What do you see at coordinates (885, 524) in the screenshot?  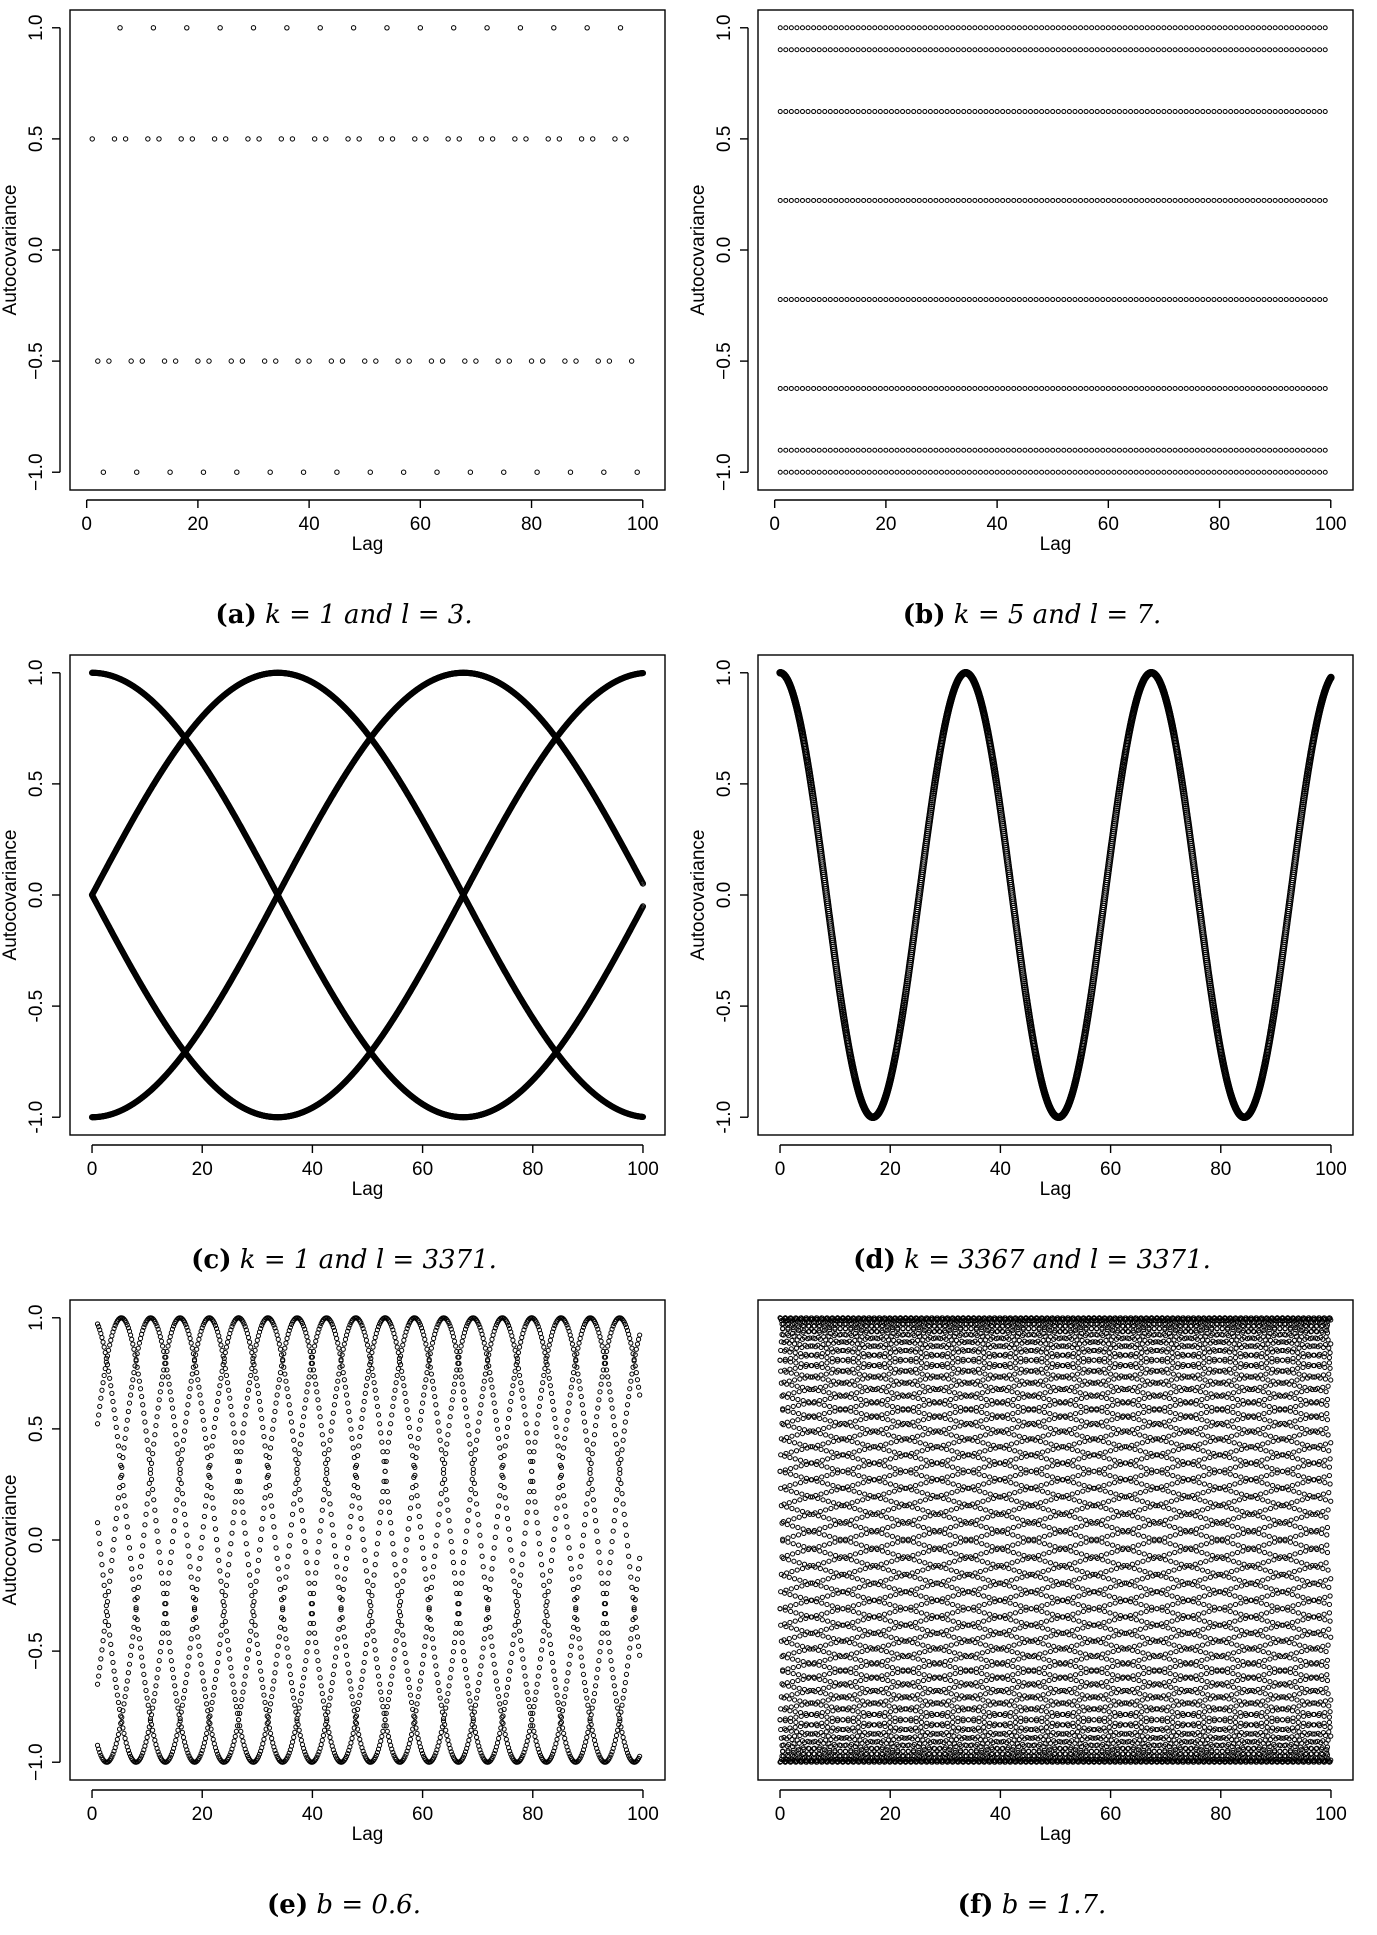 I see `x-tick-label: 20` at bounding box center [885, 524].